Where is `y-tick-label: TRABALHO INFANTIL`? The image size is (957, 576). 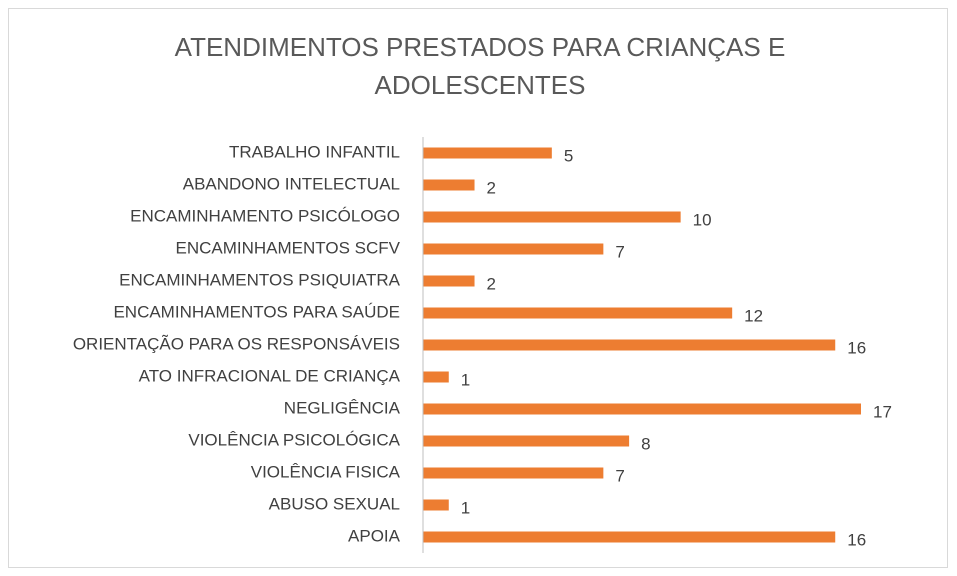
y-tick-label: TRABALHO INFANTIL is located at coordinates (314, 151).